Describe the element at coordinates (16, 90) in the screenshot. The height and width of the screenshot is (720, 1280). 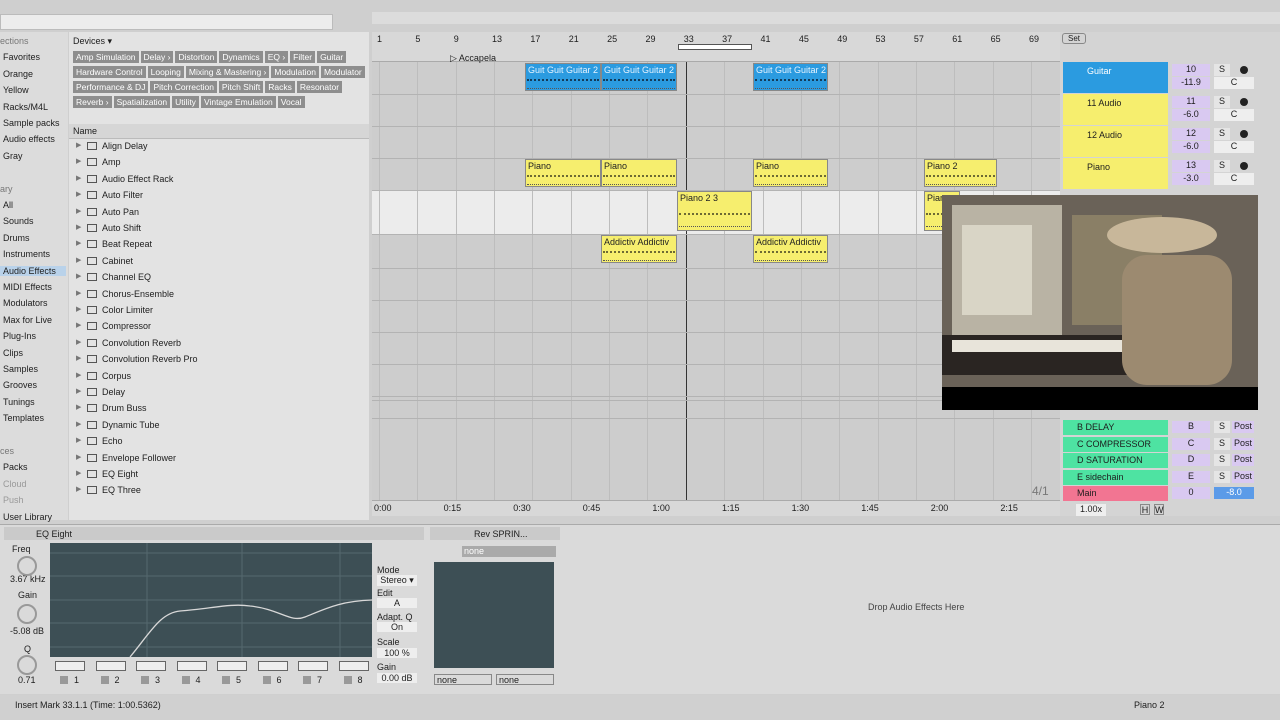
I see `sidebar-item: Yellow` at that location.